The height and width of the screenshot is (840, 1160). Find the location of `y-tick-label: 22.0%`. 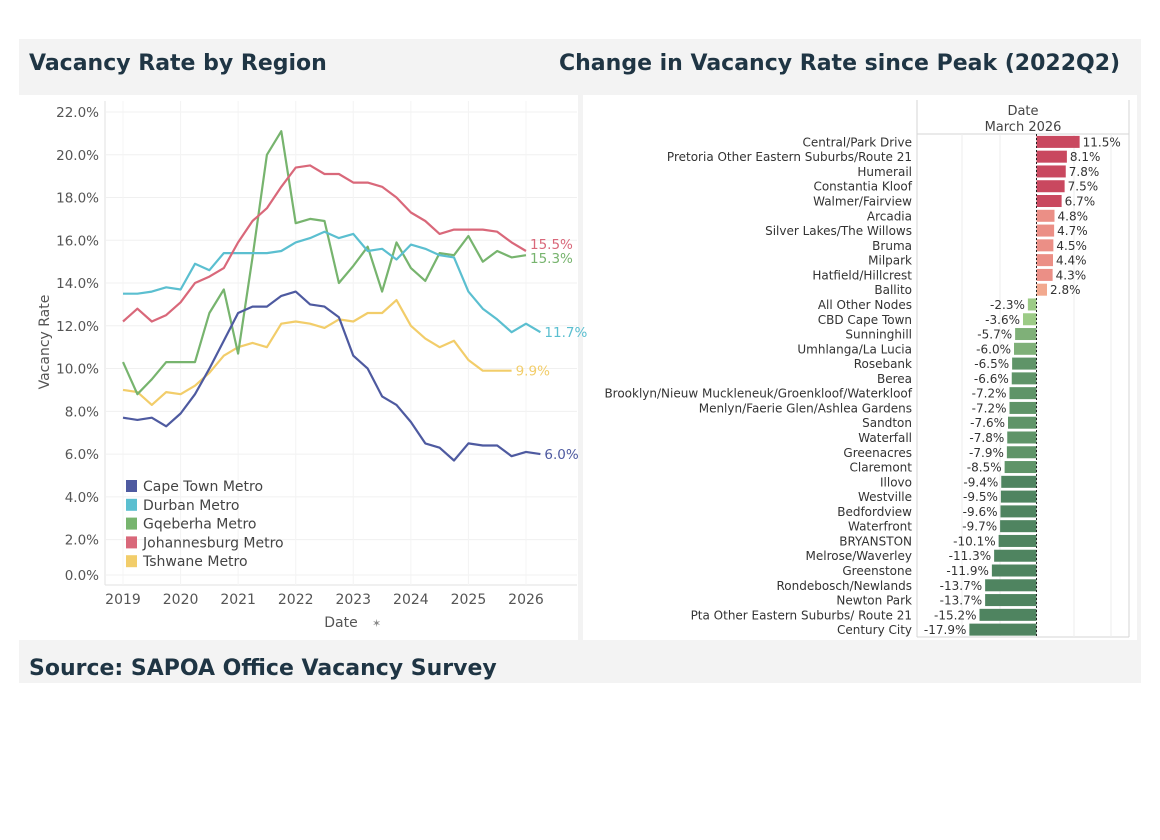

y-tick-label: 22.0% is located at coordinates (77, 113).